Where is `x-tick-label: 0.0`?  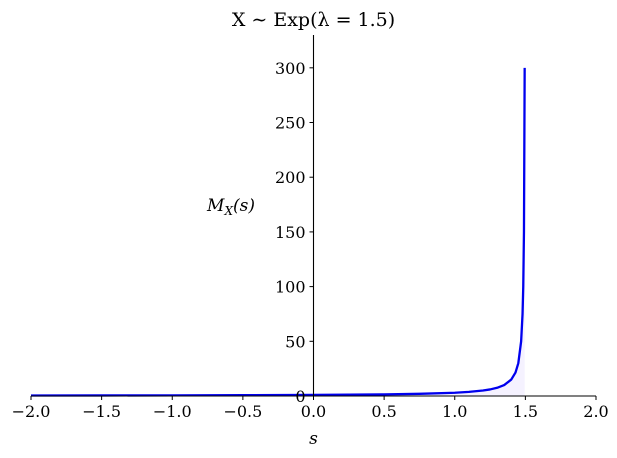
x-tick-label: 0.0 is located at coordinates (313, 411).